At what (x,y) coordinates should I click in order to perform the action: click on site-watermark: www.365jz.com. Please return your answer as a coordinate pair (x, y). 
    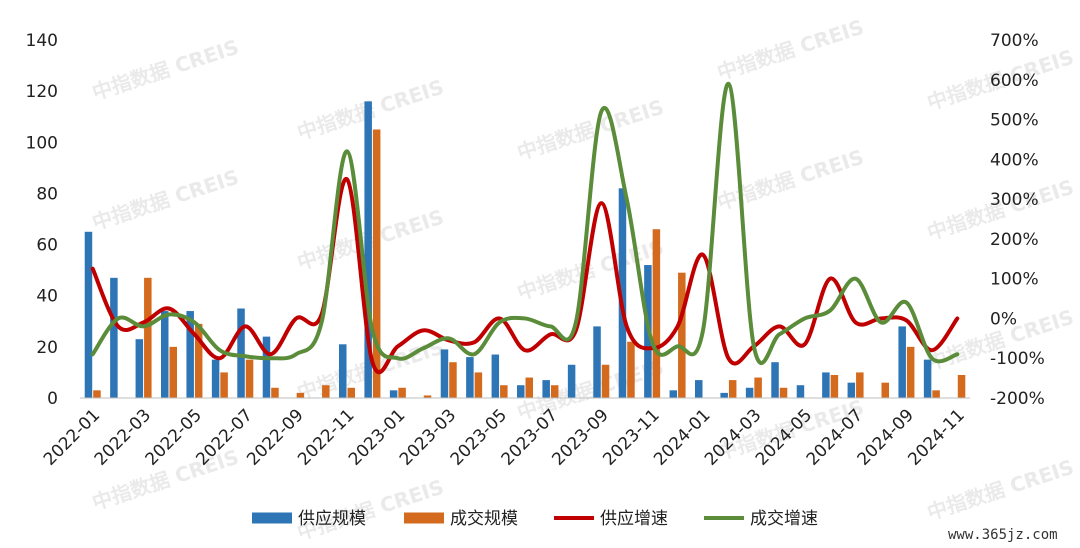
    Looking at the image, I should click on (1003, 535).